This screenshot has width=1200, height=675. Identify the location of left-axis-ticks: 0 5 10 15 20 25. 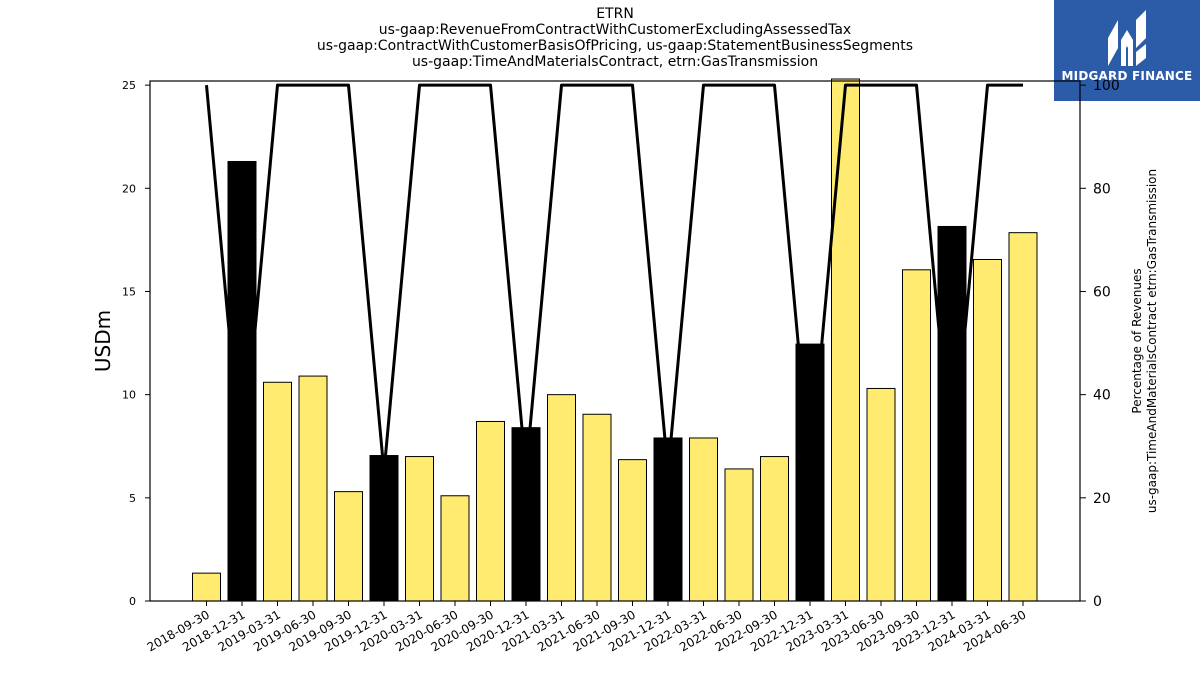
(136, 343).